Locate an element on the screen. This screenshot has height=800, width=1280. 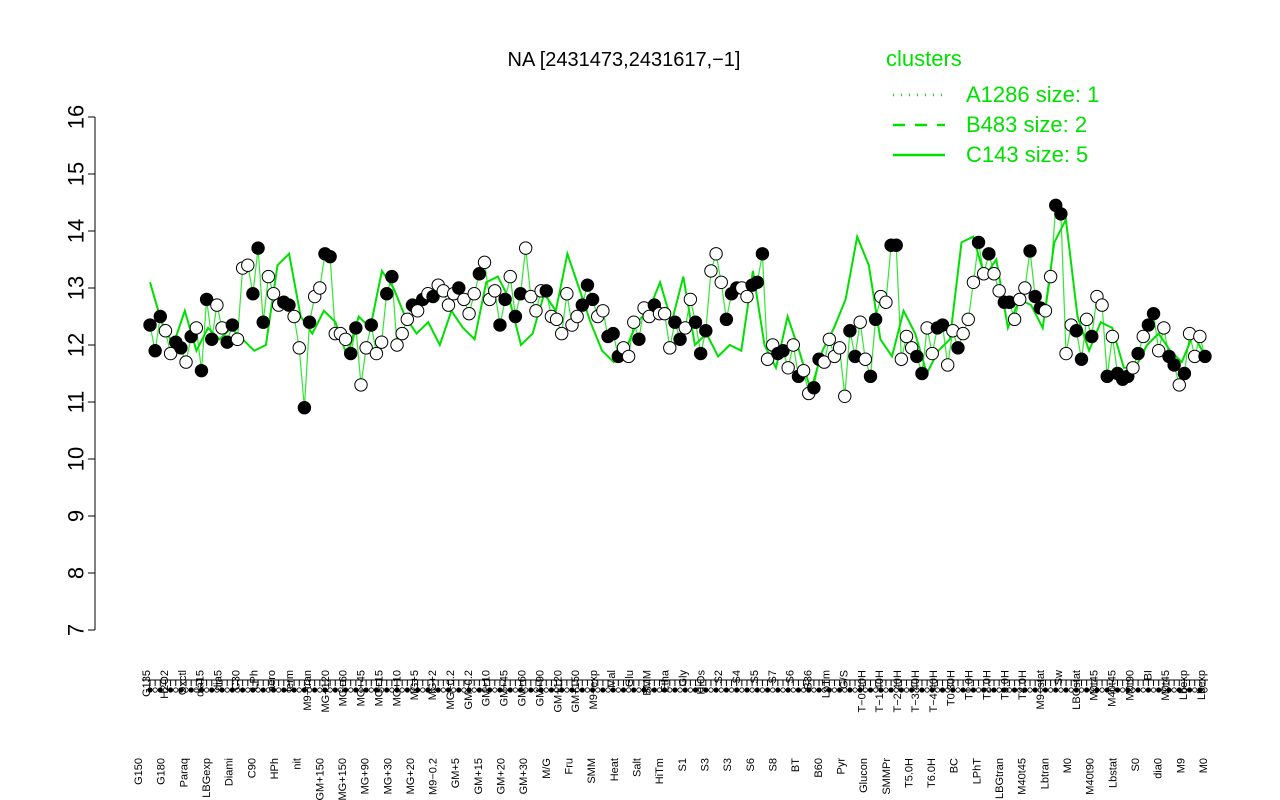
x-tick-label-top: G/S is located at coordinates (844, 679).